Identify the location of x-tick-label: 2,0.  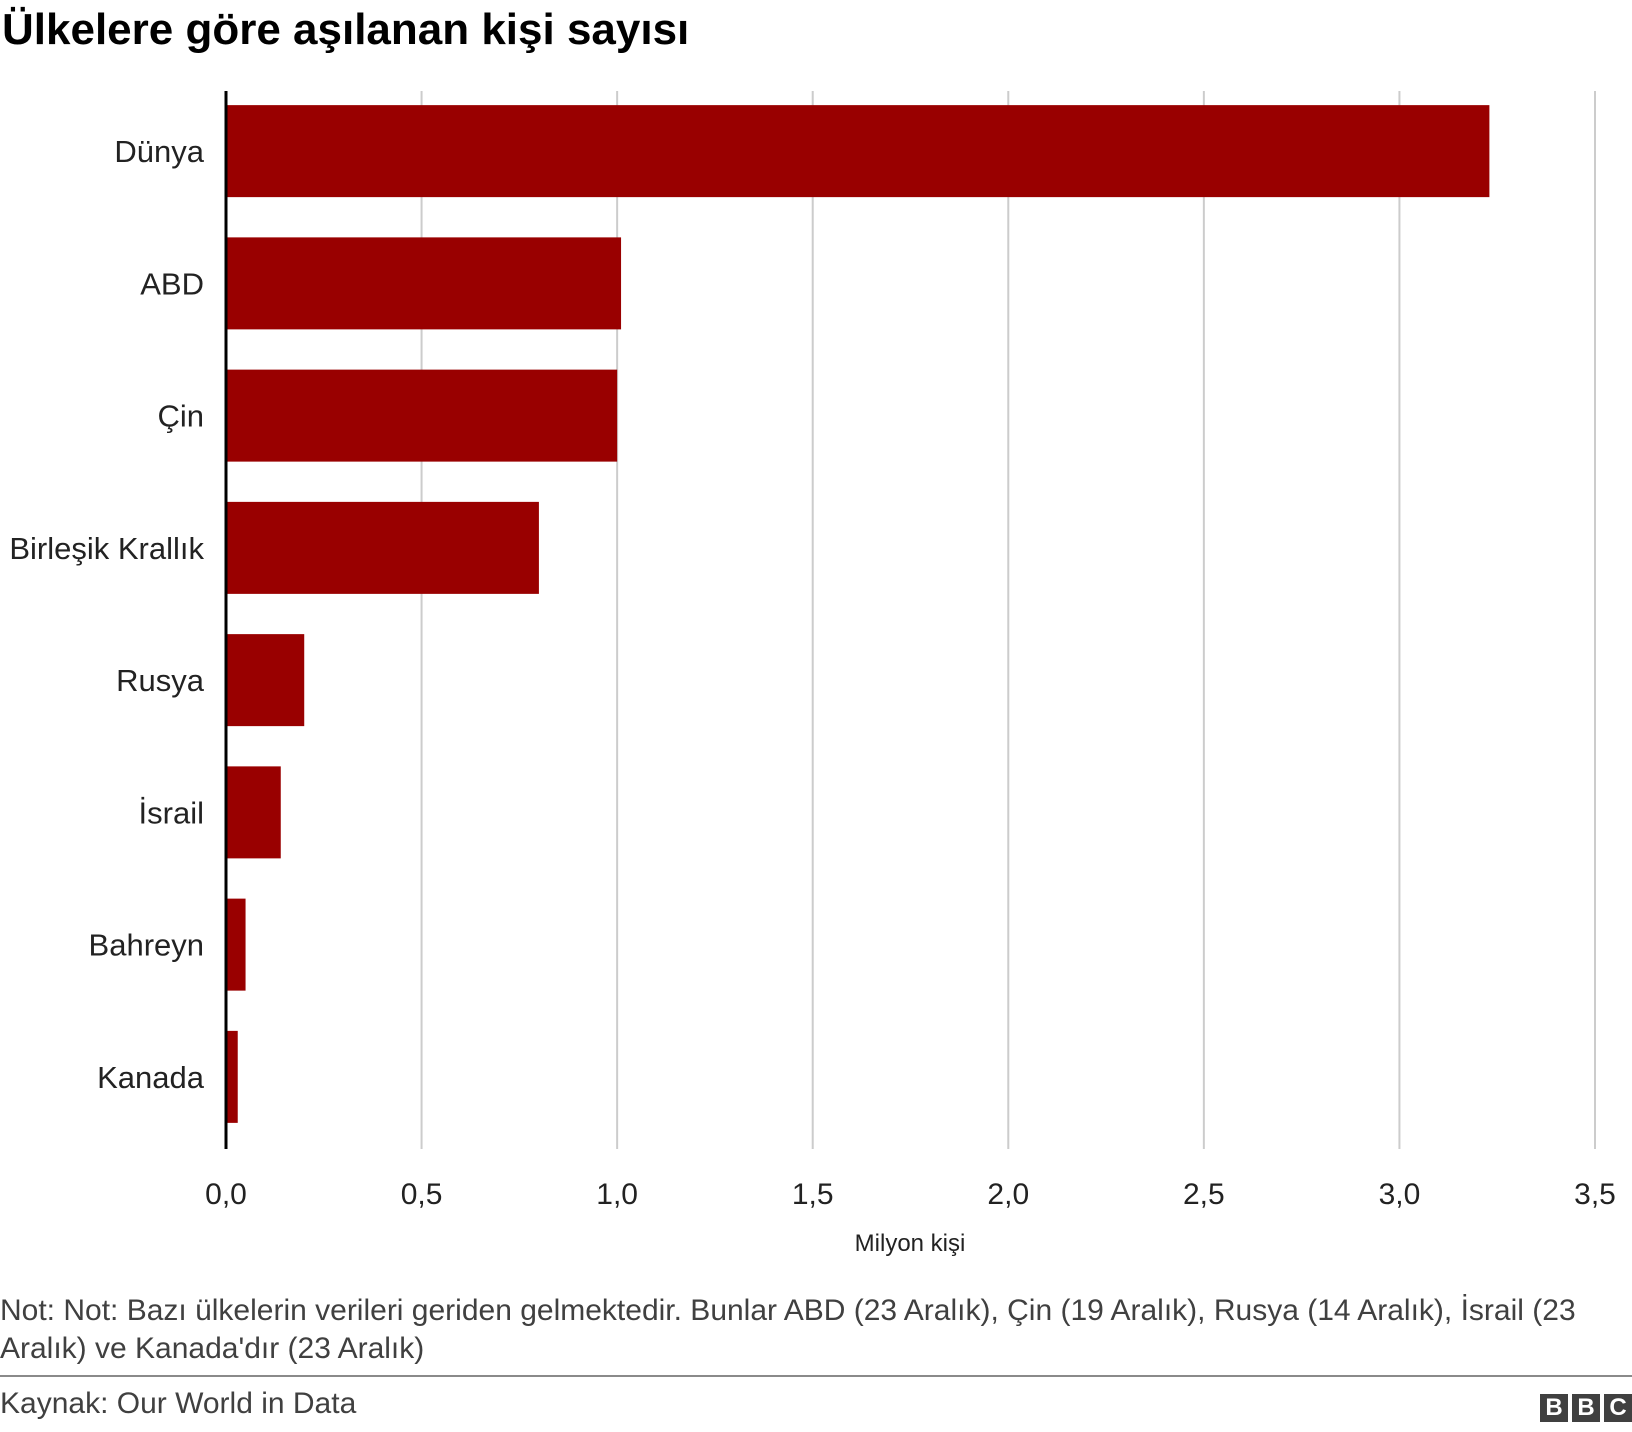
(1008, 1194).